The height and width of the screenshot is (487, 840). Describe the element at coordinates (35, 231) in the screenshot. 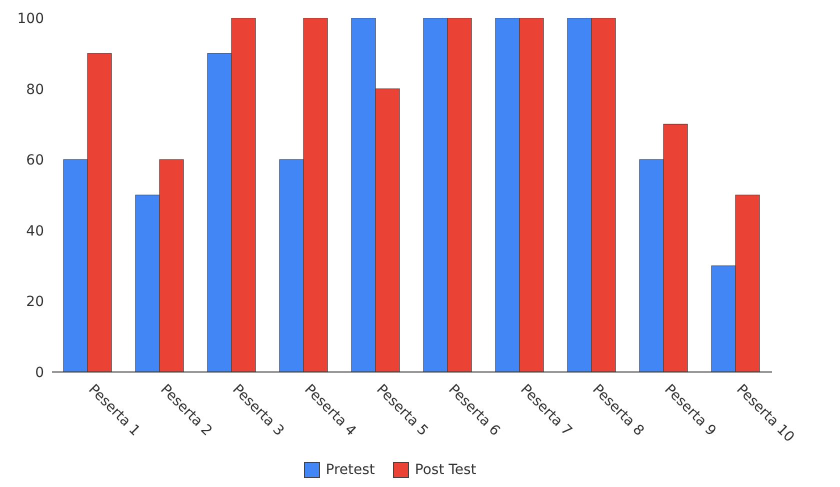

I see `y-tick-label: 40` at that location.